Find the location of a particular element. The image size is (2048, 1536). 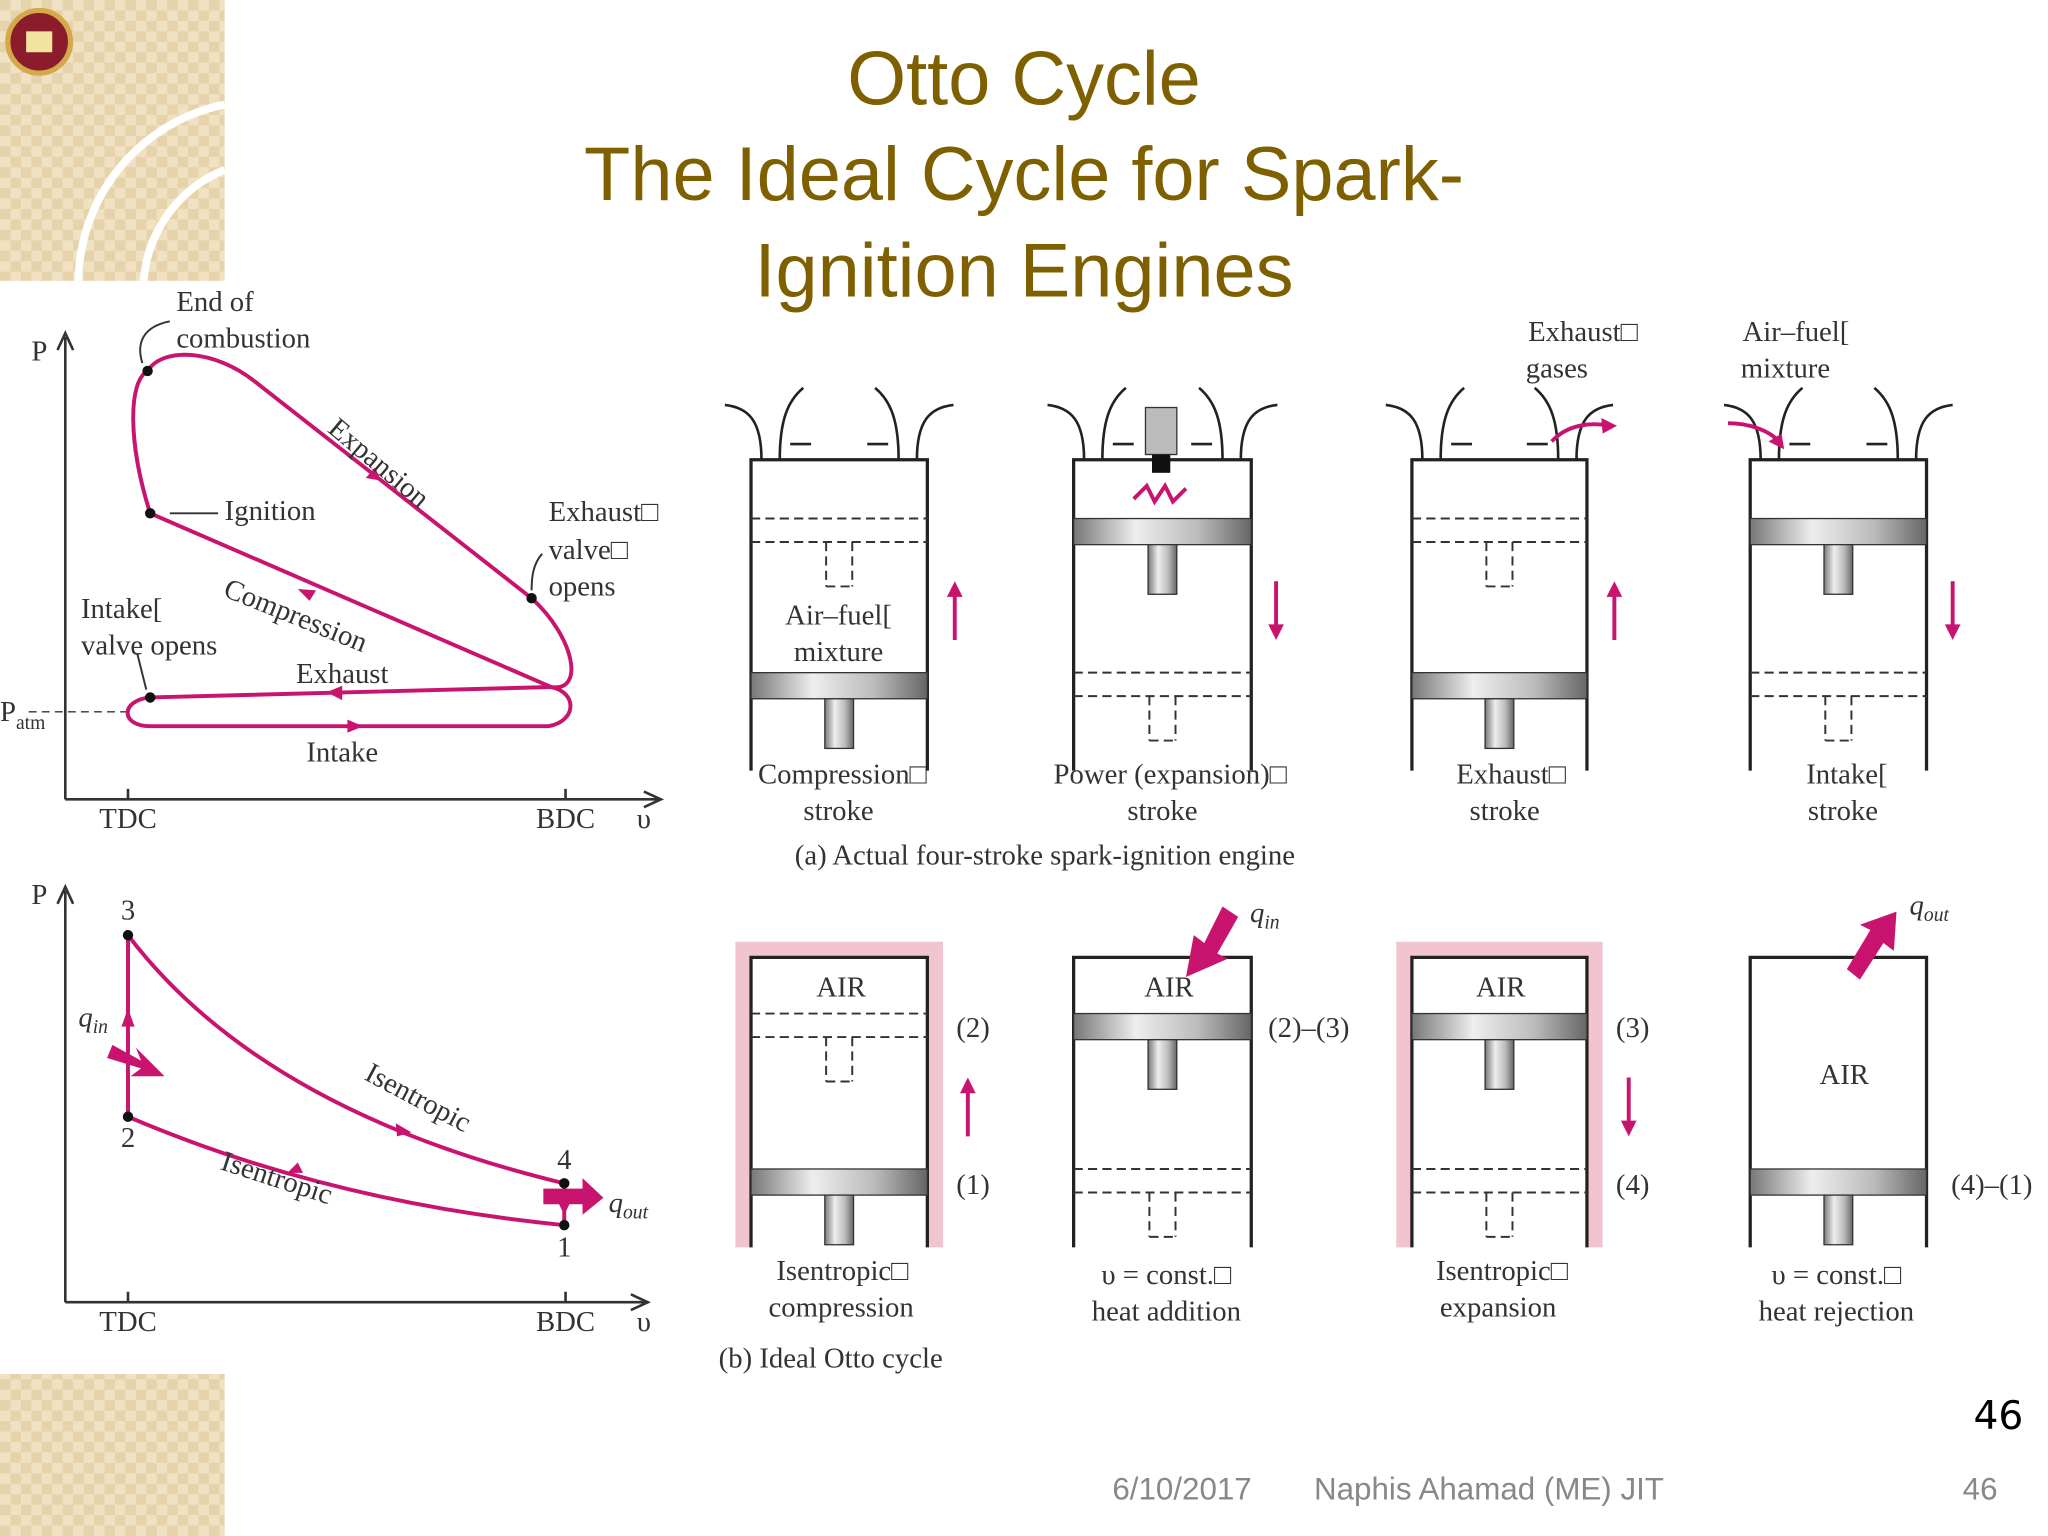

label: Isentropic is located at coordinates (418, 1098).